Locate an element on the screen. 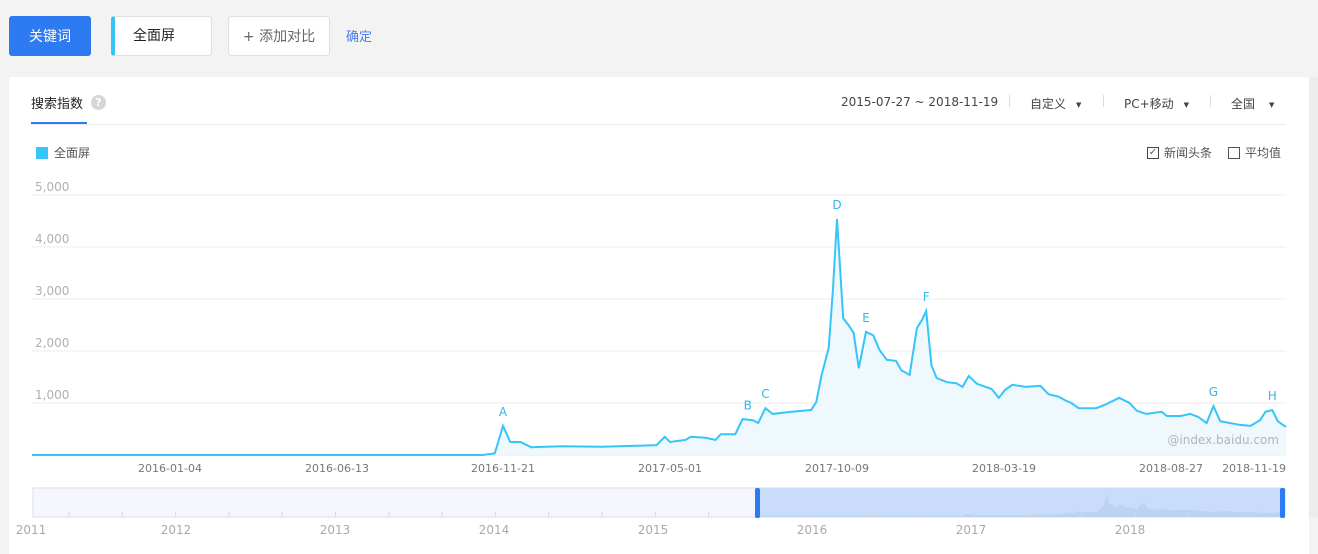 The width and height of the screenshot is (1318, 554). x-tick-label: 2016-01-04 is located at coordinates (170, 468).